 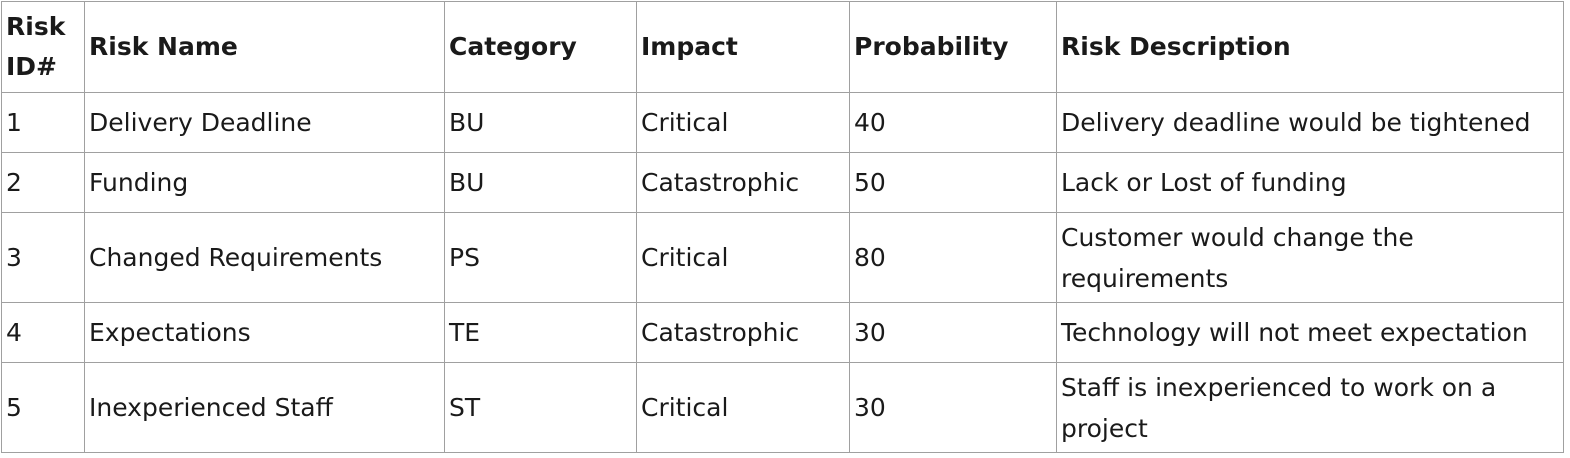 I want to click on cell-risk-id: 2, so click(x=43, y=182).